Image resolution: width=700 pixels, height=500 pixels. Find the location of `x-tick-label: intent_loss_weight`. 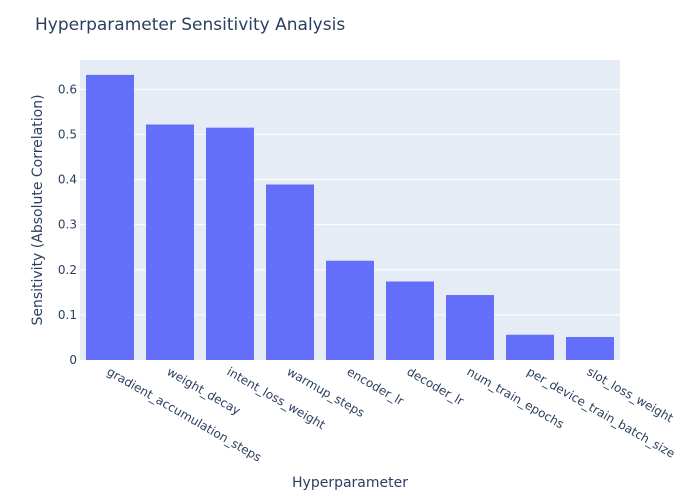

x-tick-label: intent_loss_weight is located at coordinates (276, 398).